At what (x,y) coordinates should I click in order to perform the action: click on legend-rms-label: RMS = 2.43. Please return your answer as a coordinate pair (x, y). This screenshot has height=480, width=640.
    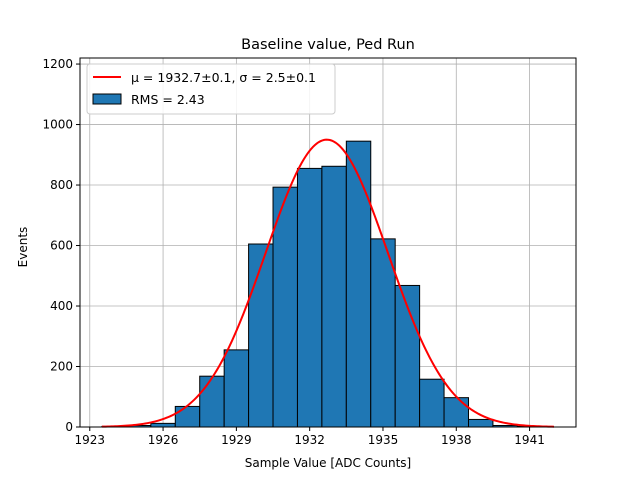
    Looking at the image, I should click on (168, 99).